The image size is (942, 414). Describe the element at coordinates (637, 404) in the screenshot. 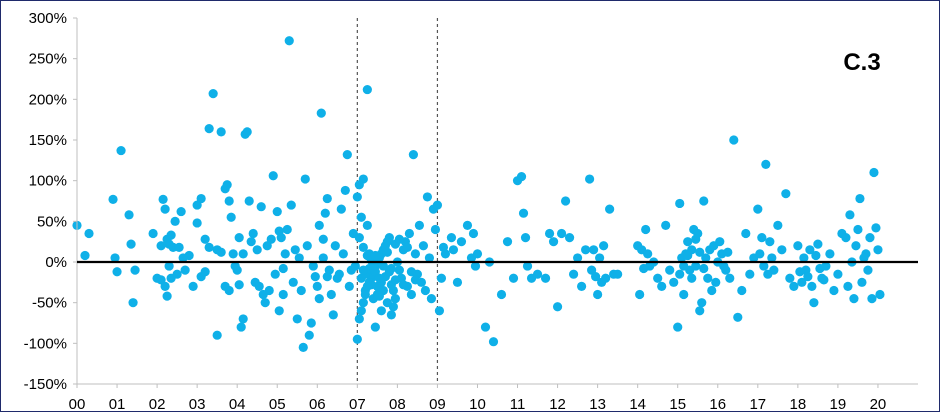

I see `x-tick-label: 14` at that location.